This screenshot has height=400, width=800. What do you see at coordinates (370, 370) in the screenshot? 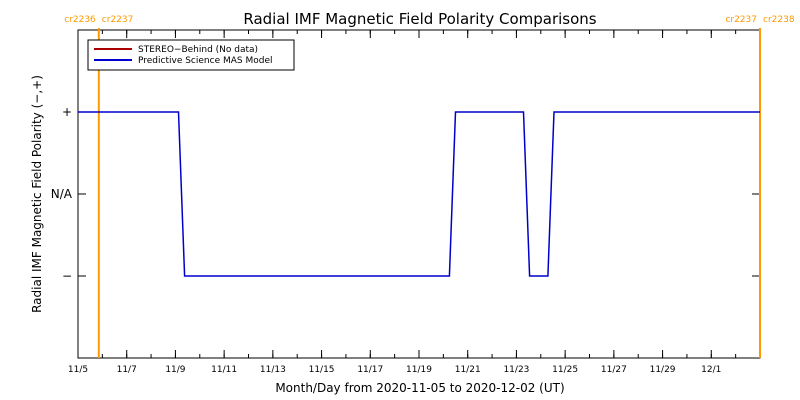
I see `x-tick-label: 11/17` at bounding box center [370, 370].